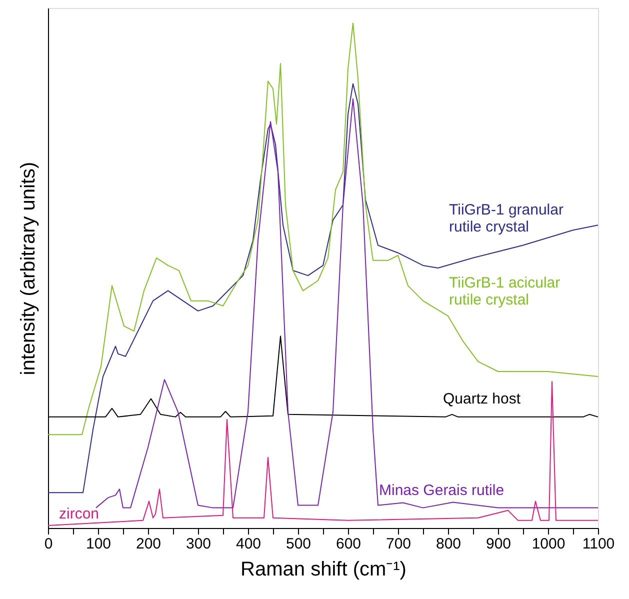  Describe the element at coordinates (449, 544) in the screenshot. I see `x-tick-label: 800` at that location.